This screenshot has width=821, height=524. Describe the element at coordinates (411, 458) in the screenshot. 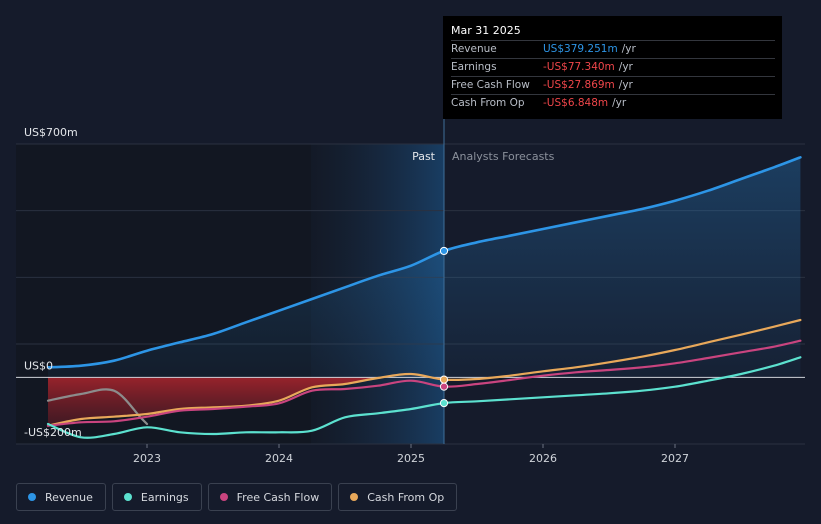

I see `x-tick-label: 2025` at that location.